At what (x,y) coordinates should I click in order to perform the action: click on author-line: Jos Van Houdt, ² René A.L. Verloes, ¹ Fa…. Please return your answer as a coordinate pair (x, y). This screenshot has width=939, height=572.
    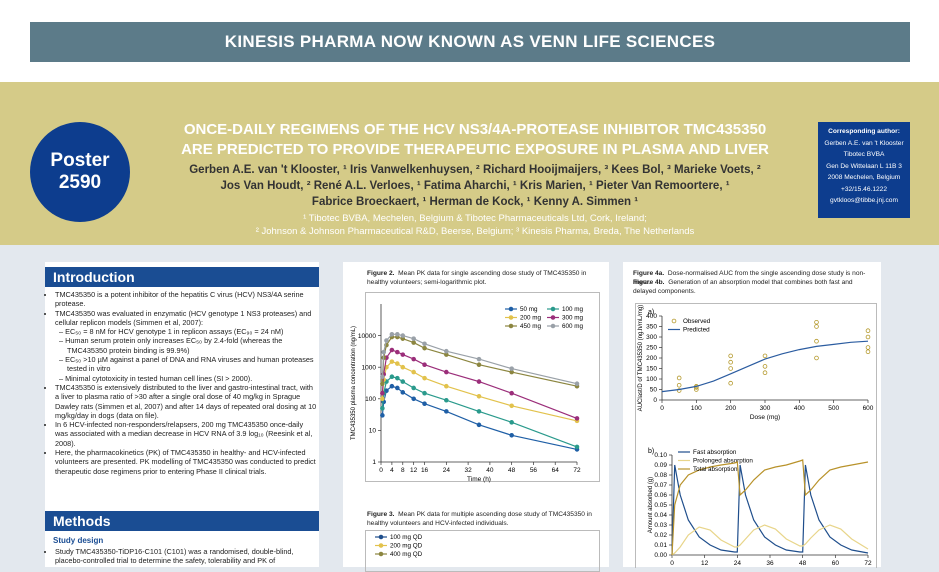
    Looking at the image, I should click on (475, 186).